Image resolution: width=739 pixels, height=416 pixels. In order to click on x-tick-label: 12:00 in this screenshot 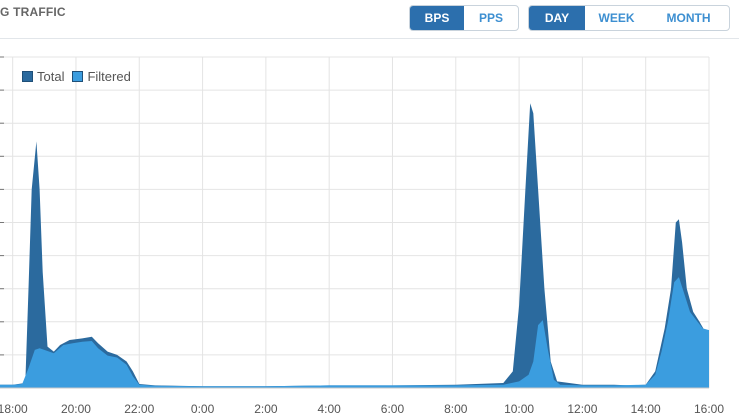, I will do `click(582, 409)`.